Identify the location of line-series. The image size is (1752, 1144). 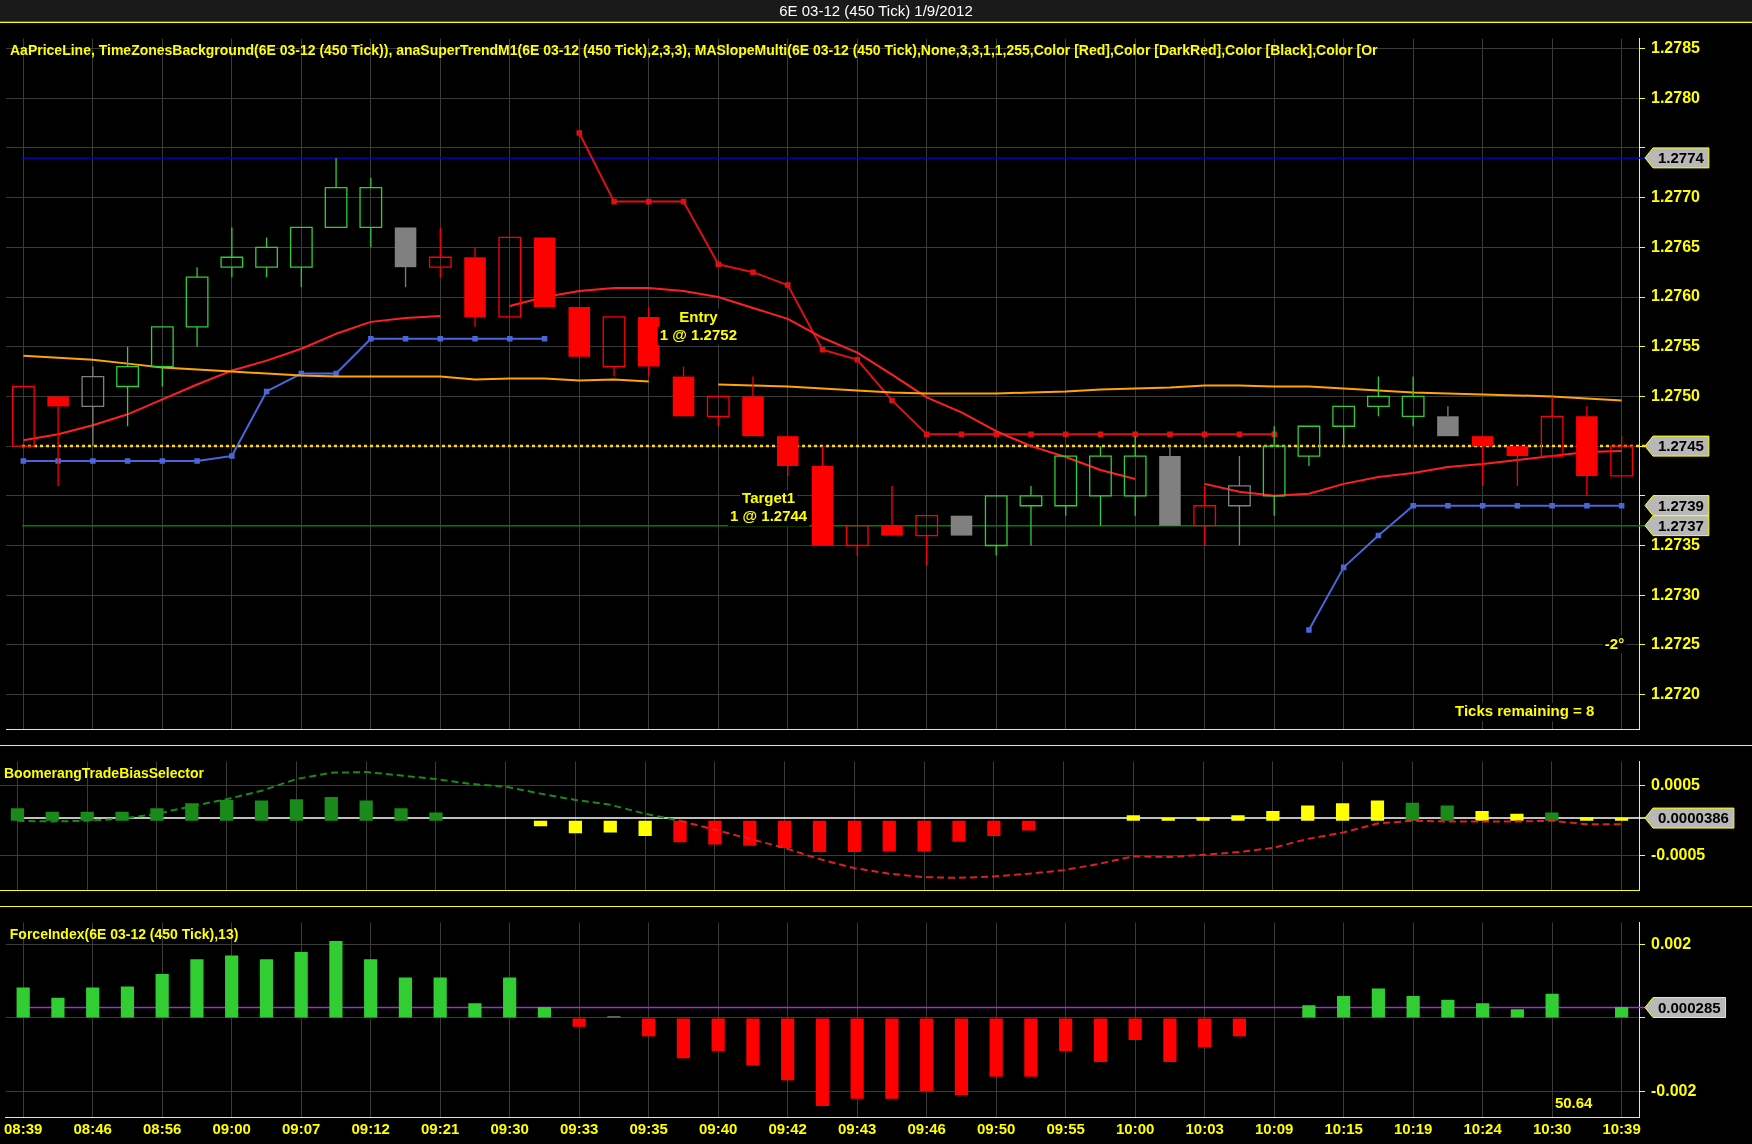
(1151, 849).